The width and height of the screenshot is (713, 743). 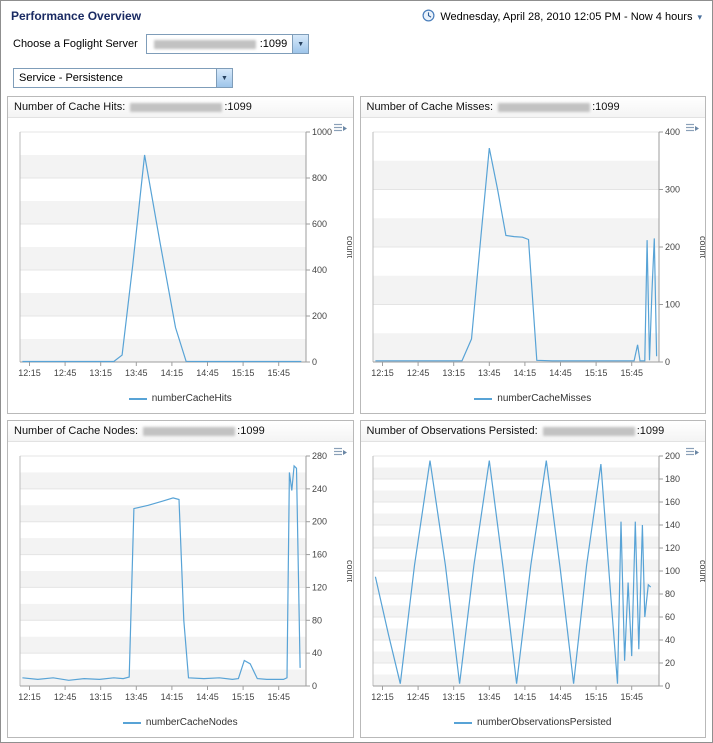 What do you see at coordinates (75, 44) in the screenshot?
I see `server-selector-label: Choose a Foglight Server` at bounding box center [75, 44].